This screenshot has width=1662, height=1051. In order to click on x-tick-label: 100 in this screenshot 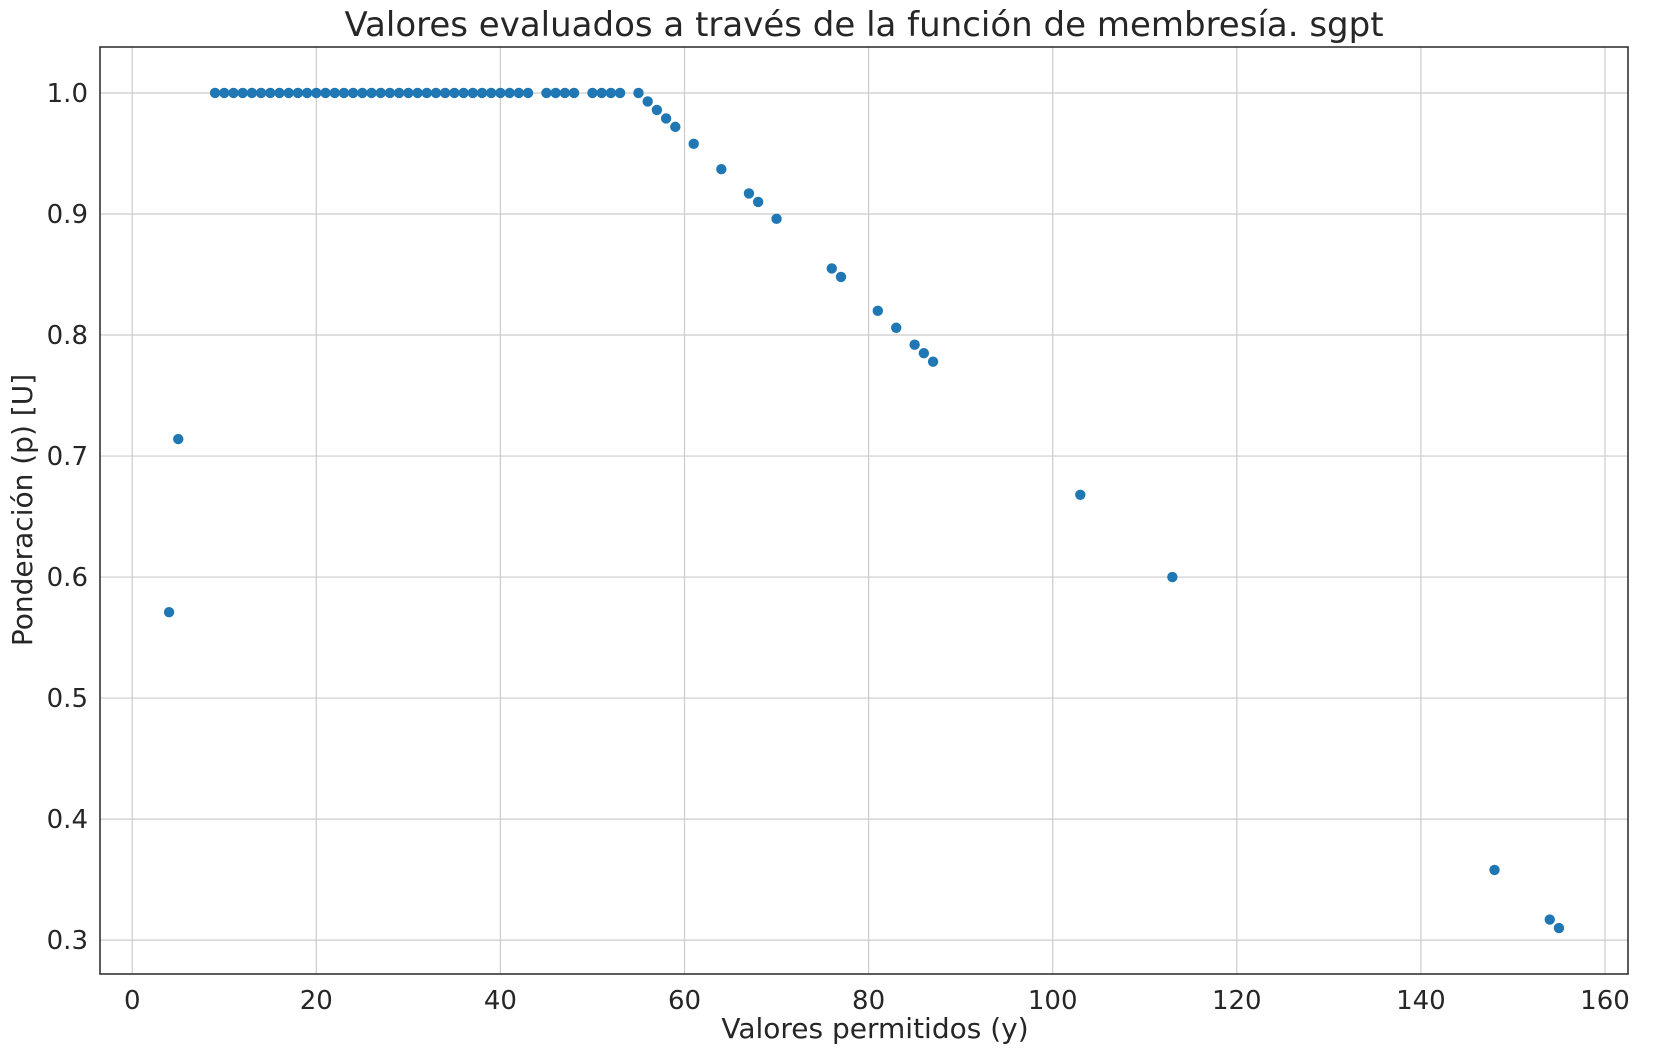, I will do `click(1053, 1001)`.